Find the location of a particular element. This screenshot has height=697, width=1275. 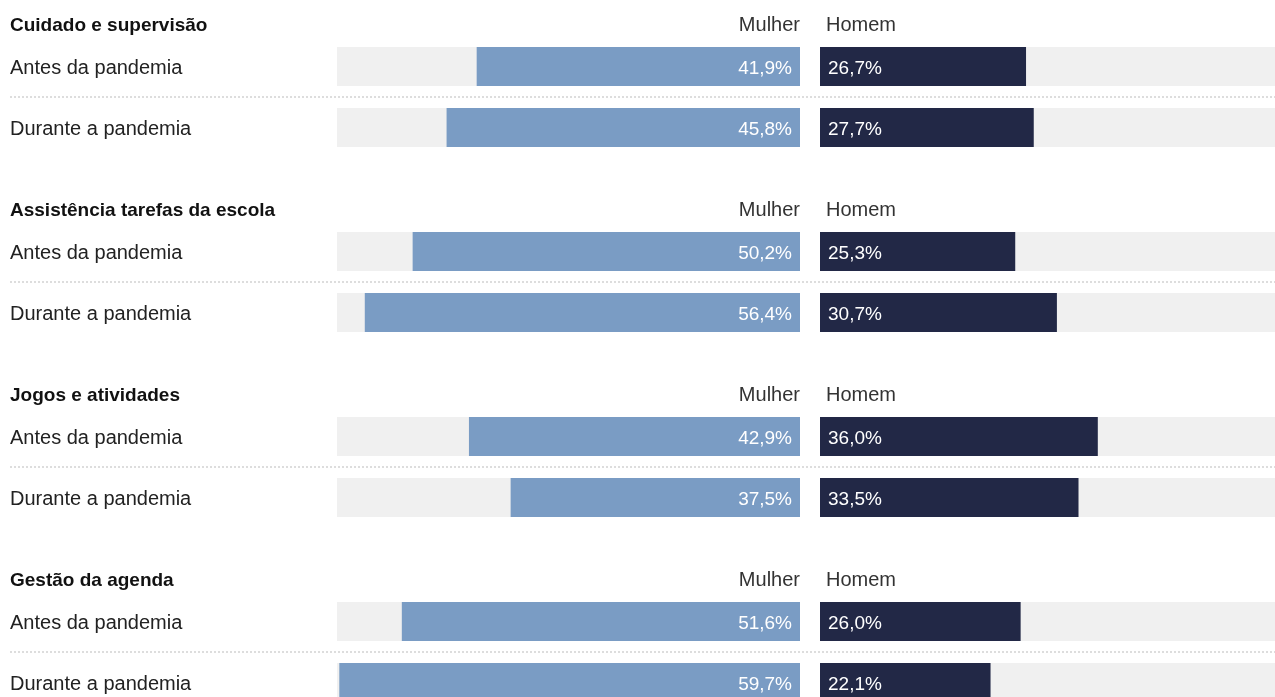

data-label: 56,4% is located at coordinates (765, 313).